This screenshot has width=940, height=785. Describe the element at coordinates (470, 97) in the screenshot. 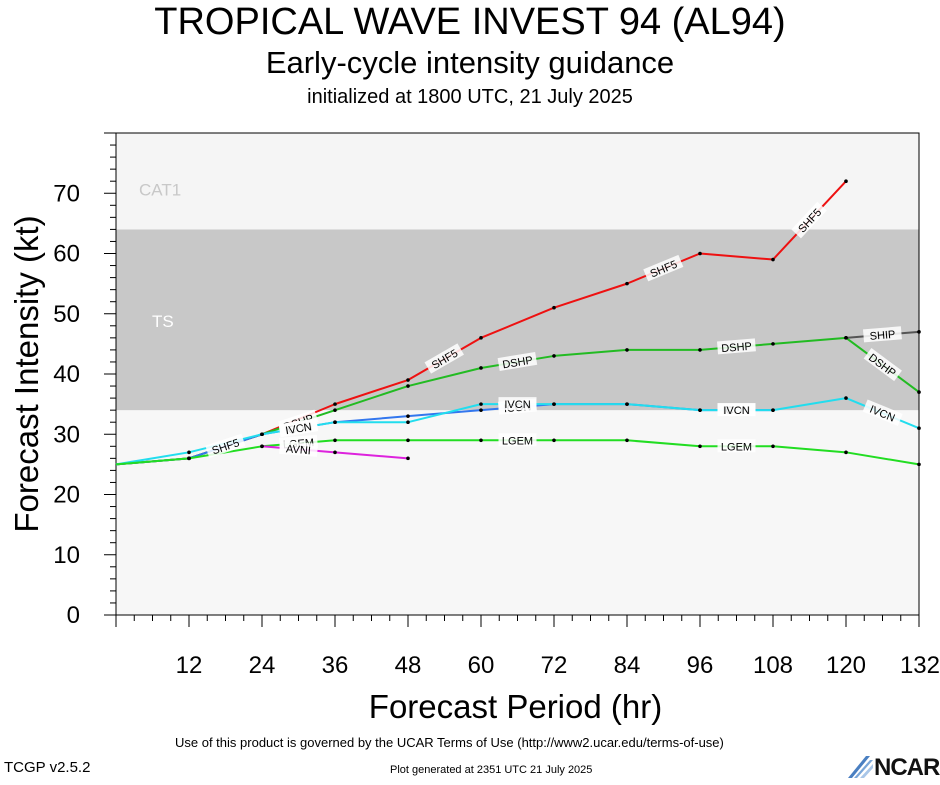

I see `init-time: initialized at 1800 UTC, 21 July 2025` at that location.